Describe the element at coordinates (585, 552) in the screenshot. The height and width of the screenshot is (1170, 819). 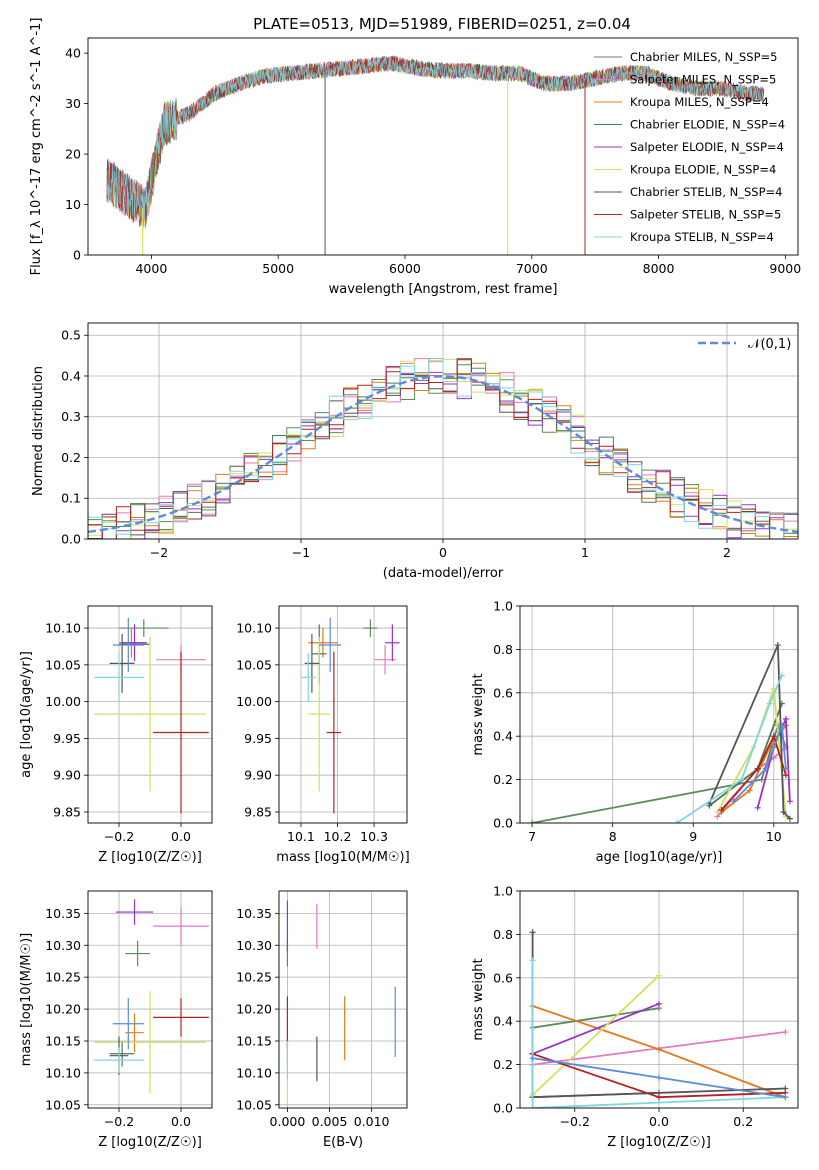
I see `x-tick-label: 1` at that location.